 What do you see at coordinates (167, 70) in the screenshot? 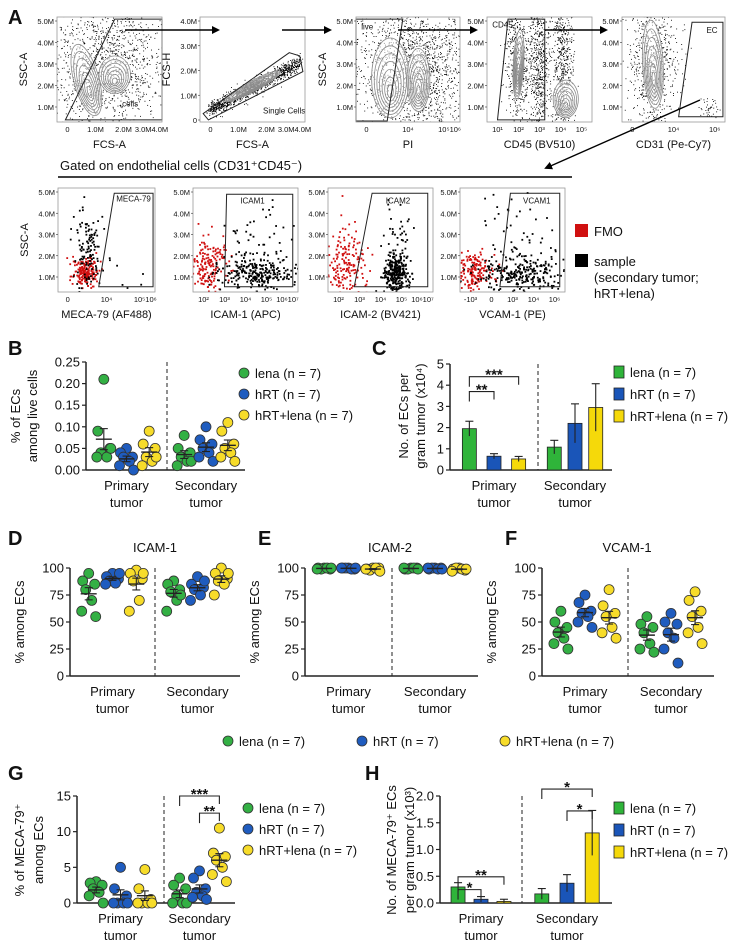
I see `y-axis-label: FCS-H` at bounding box center [167, 70].